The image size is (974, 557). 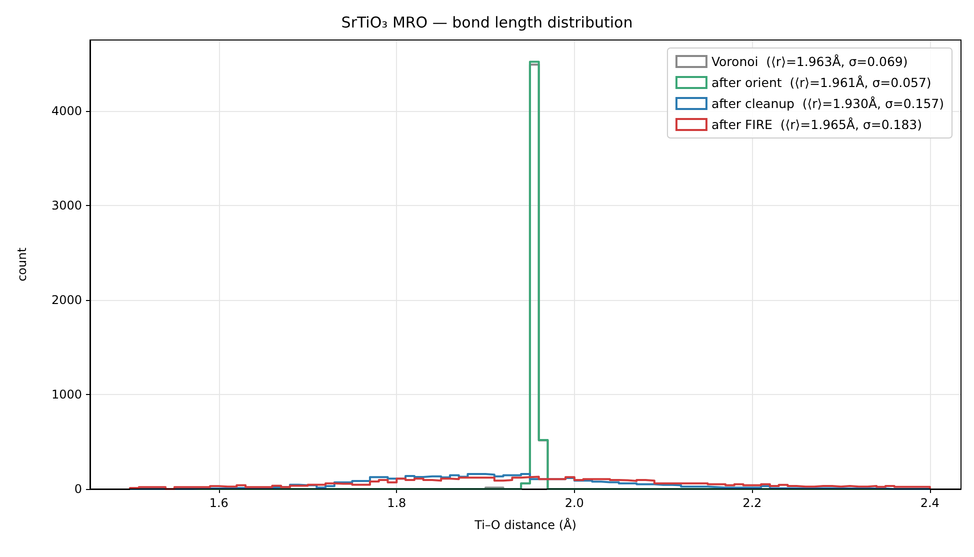 What do you see at coordinates (66, 205) in the screenshot?
I see `y-tick-label: 3000` at bounding box center [66, 205].